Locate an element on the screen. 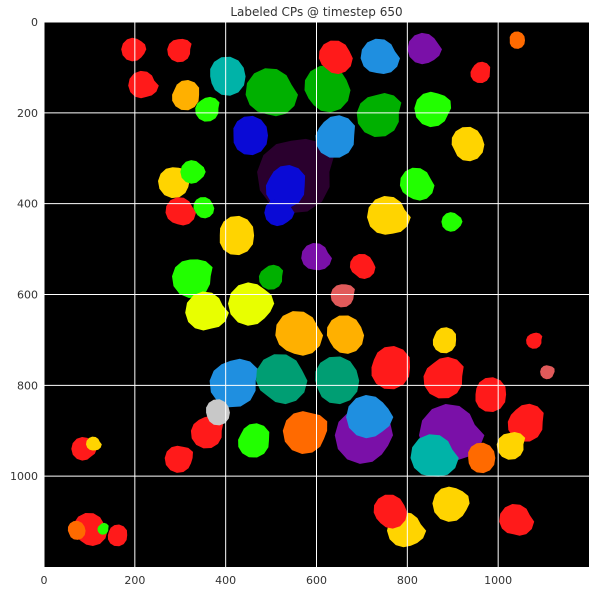 This screenshot has width=595, height=593. x-tick-label: 600 is located at coordinates (316, 580).